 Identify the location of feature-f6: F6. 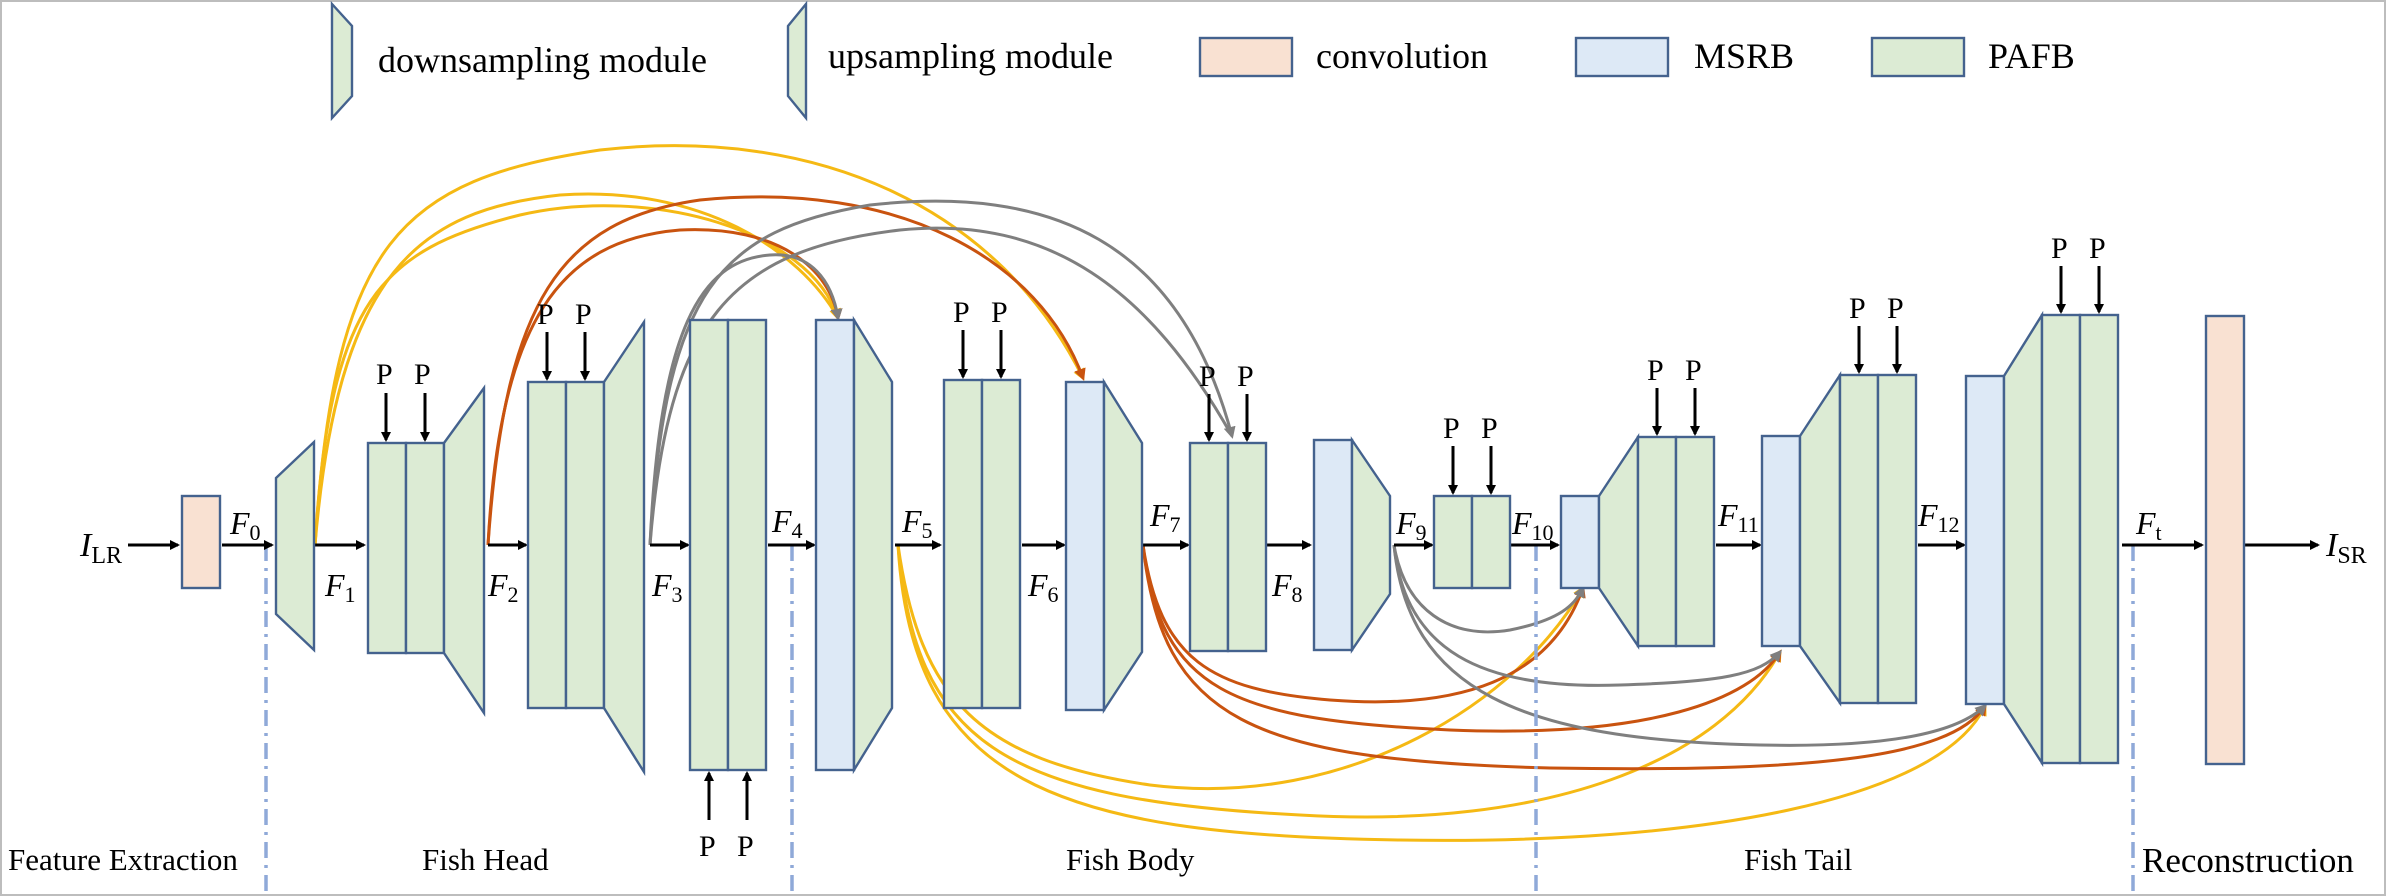
(1043, 587).